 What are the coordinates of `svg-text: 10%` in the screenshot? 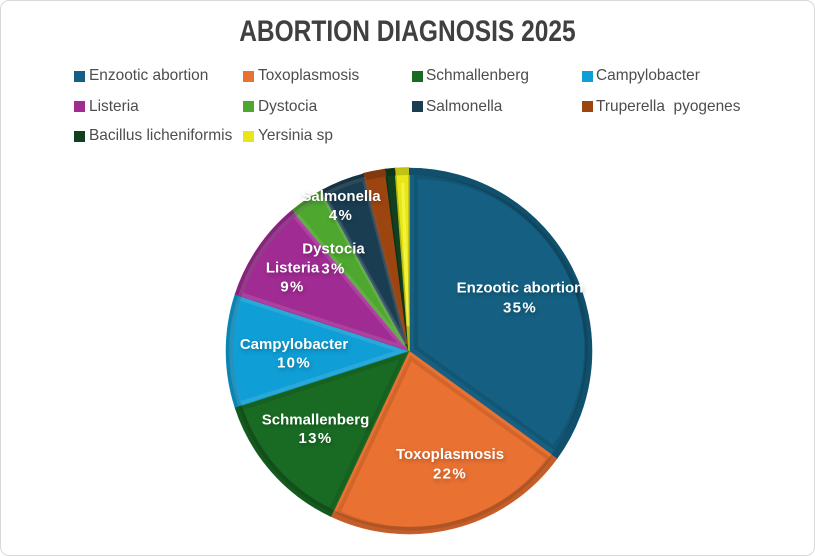 It's located at (294, 363).